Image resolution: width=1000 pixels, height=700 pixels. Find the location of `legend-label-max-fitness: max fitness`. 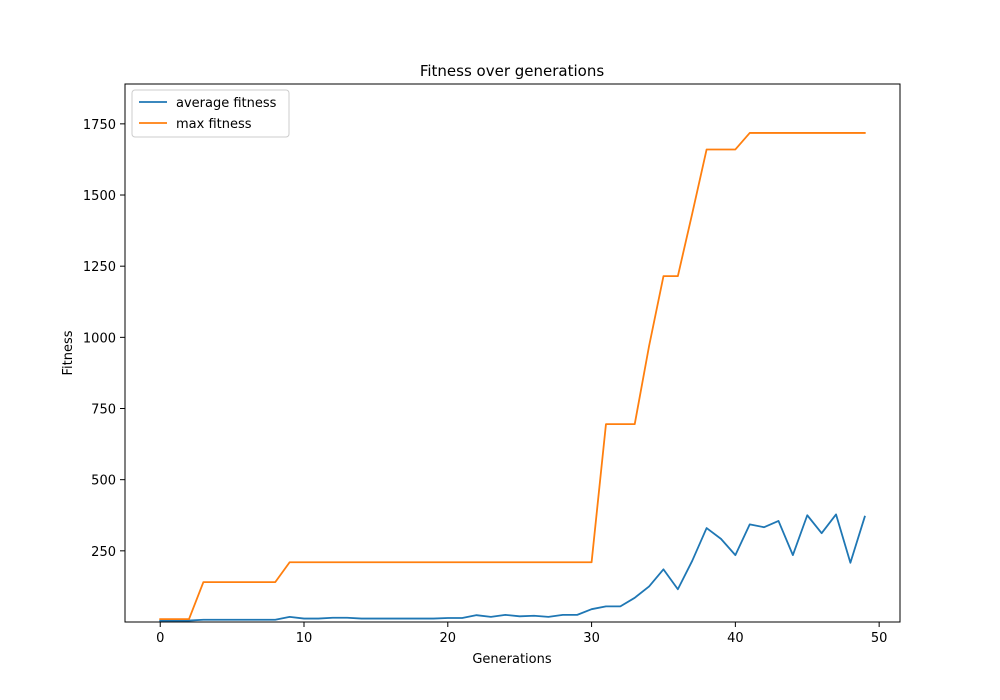

legend-label-max-fitness: max fitness is located at coordinates (214, 124).